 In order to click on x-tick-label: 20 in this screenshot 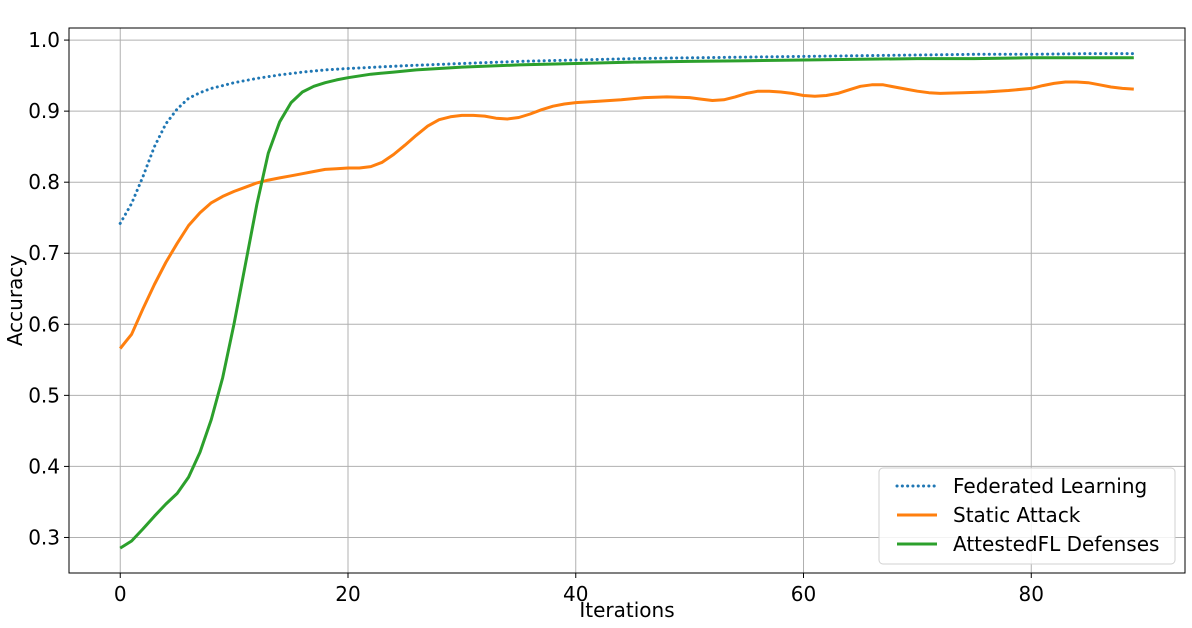, I will do `click(347, 594)`.